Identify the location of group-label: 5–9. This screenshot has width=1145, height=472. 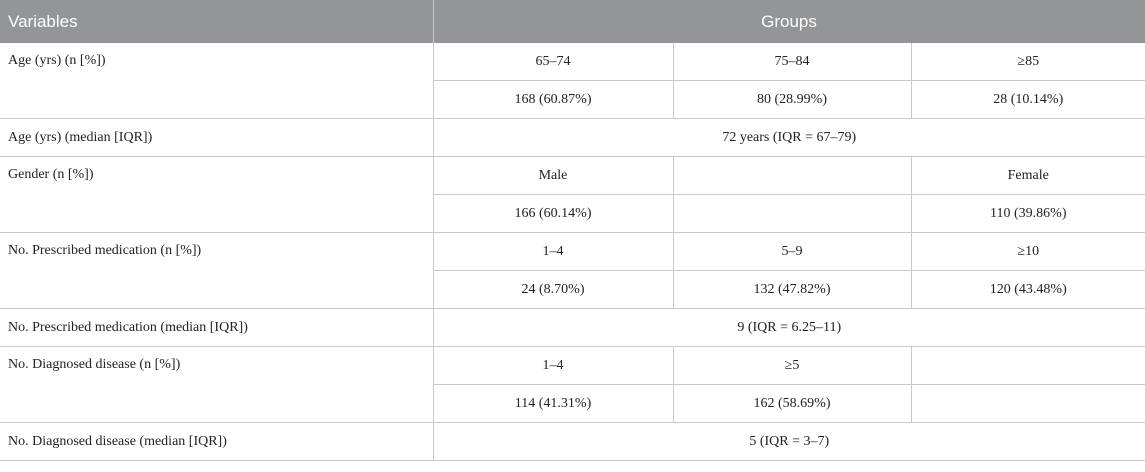
(792, 251).